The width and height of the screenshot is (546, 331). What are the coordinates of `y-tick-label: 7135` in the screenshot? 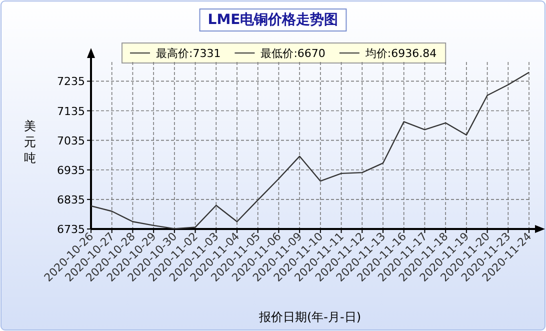 It's located at (71, 111).